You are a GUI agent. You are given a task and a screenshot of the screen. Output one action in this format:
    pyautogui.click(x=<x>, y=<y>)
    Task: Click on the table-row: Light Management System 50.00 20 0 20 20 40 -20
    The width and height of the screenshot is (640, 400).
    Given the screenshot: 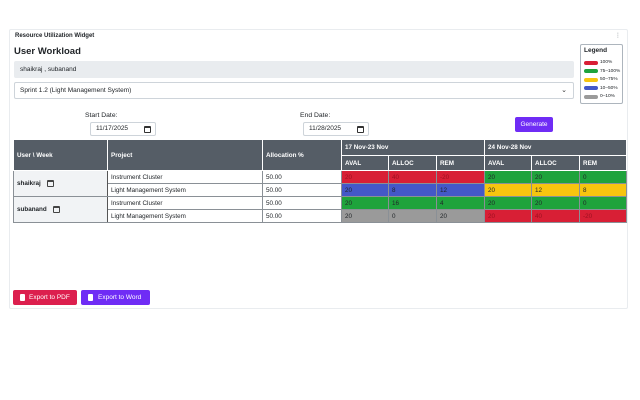 What is the action you would take?
    pyautogui.click(x=321, y=216)
    